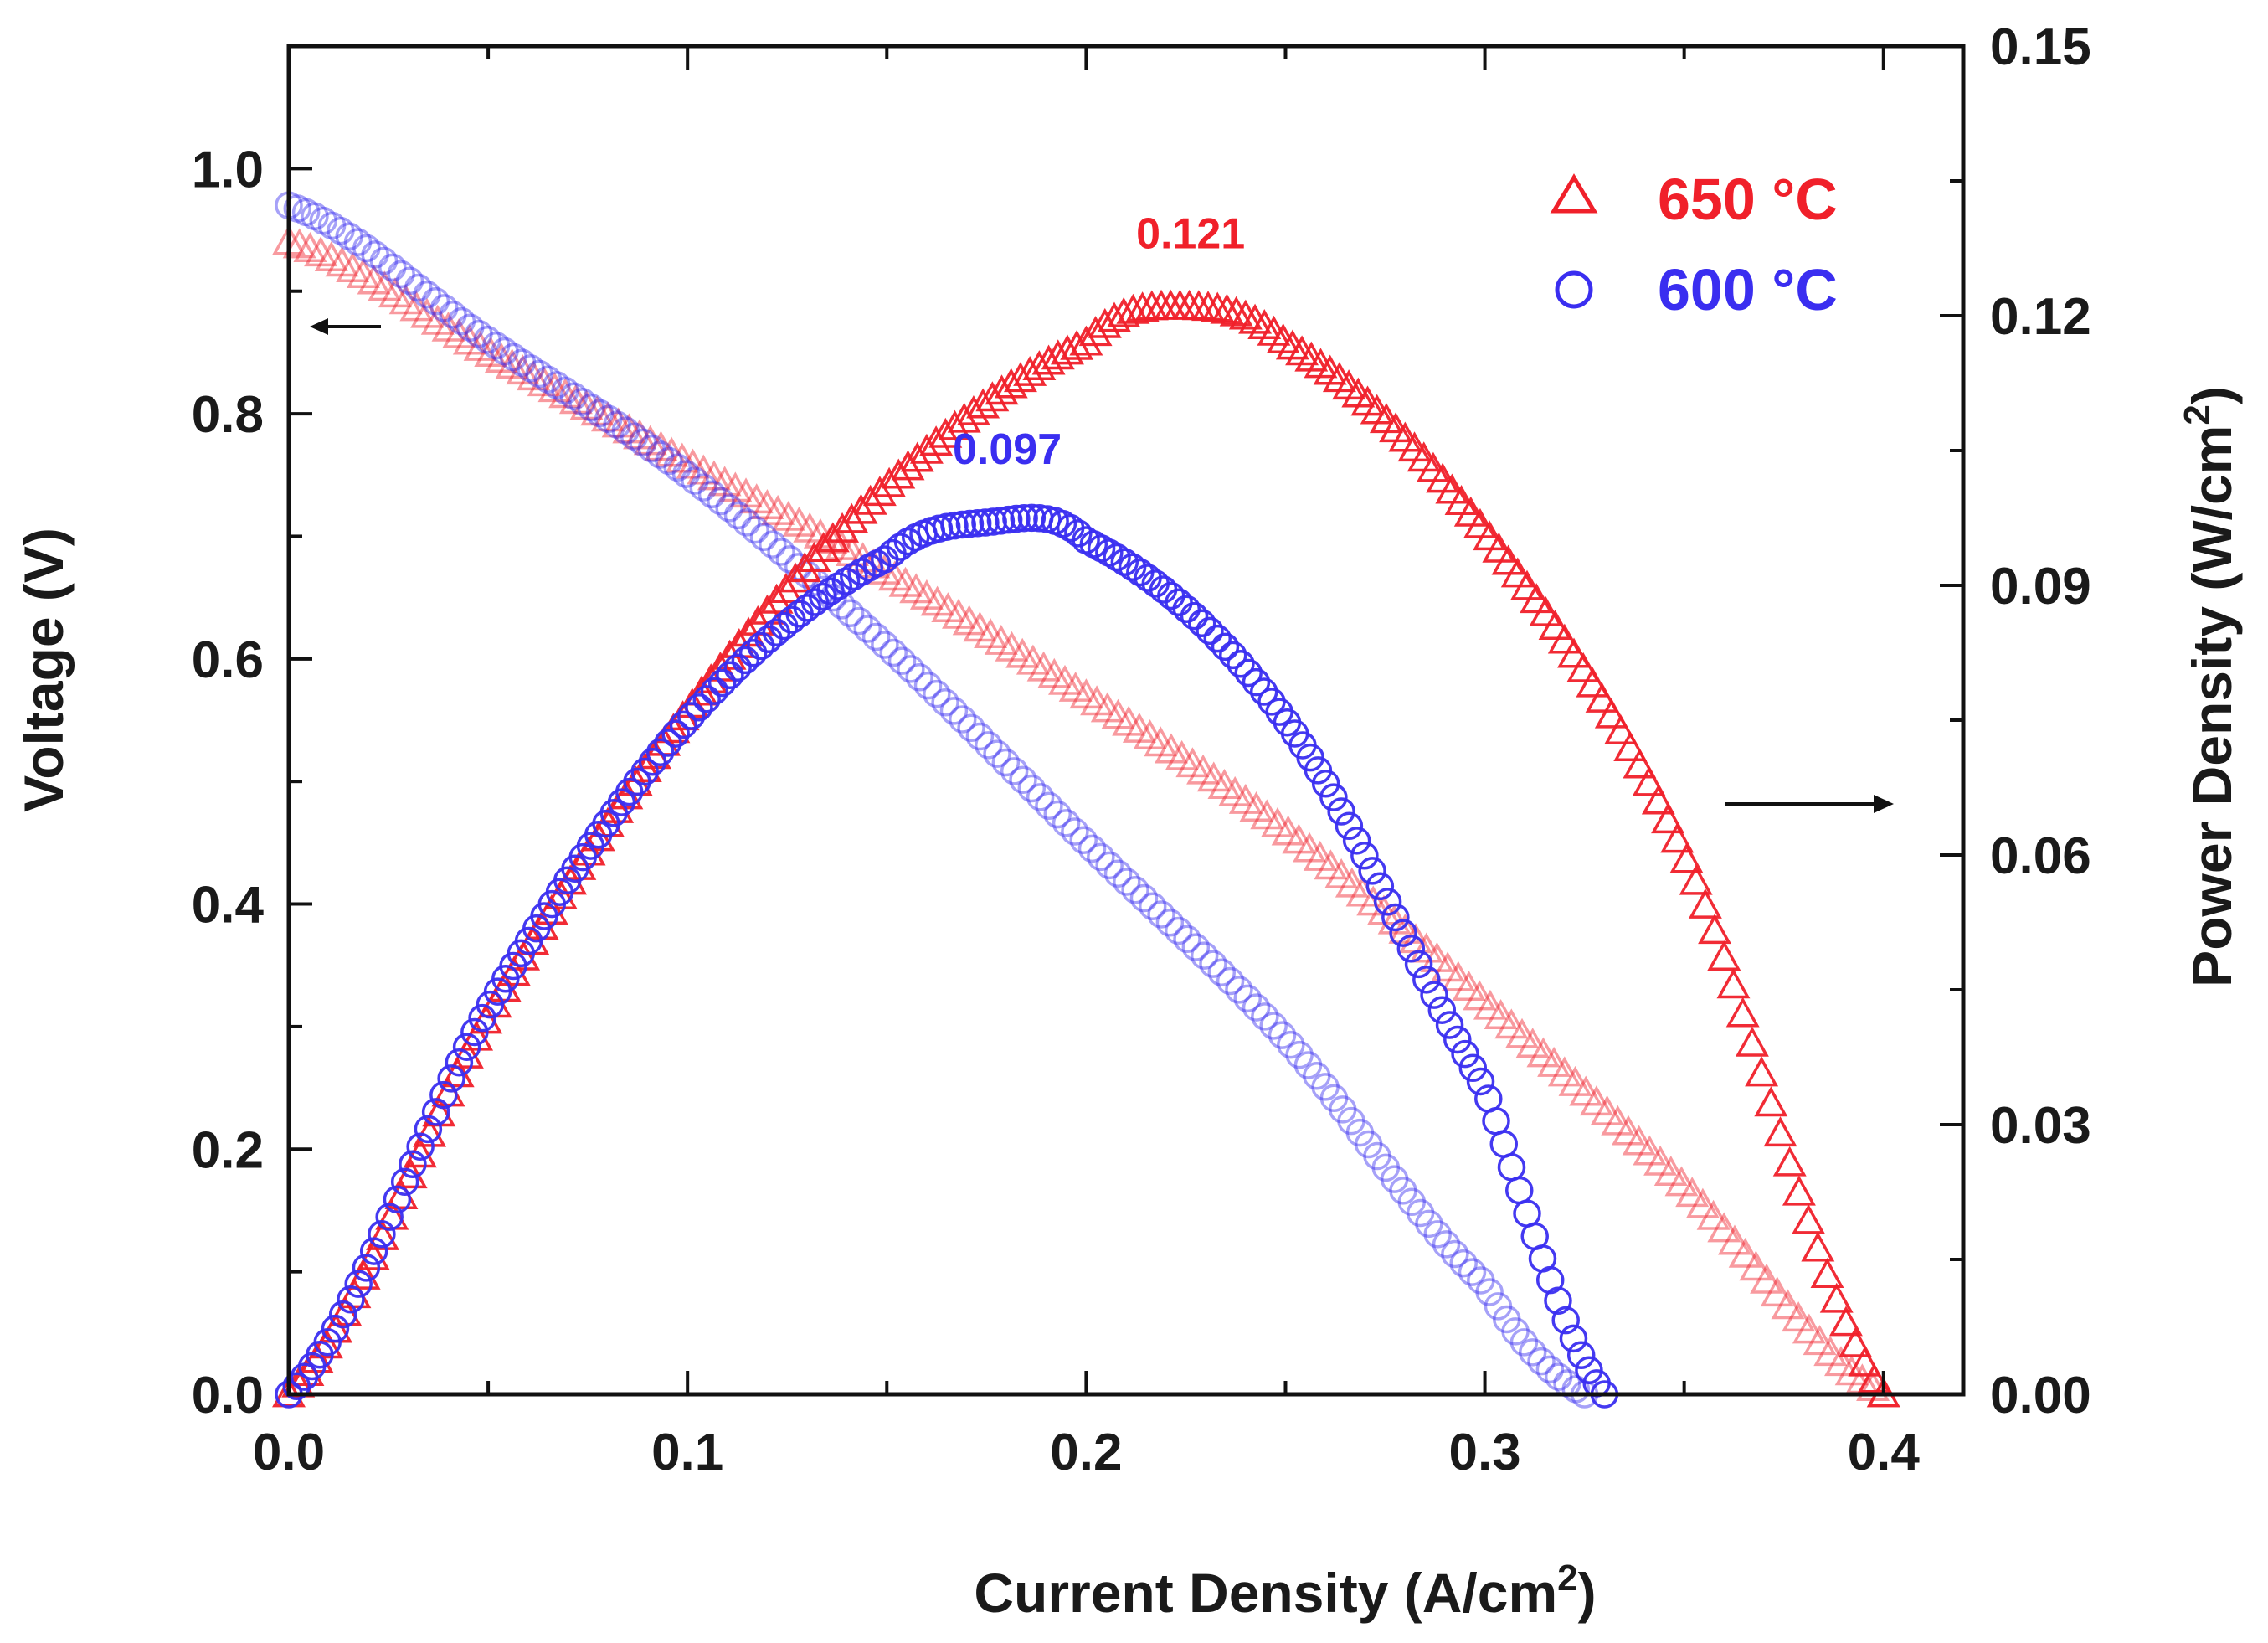  Describe the element at coordinates (228, 1395) in the screenshot. I see `y-left-tick-label: 0.0` at that location.